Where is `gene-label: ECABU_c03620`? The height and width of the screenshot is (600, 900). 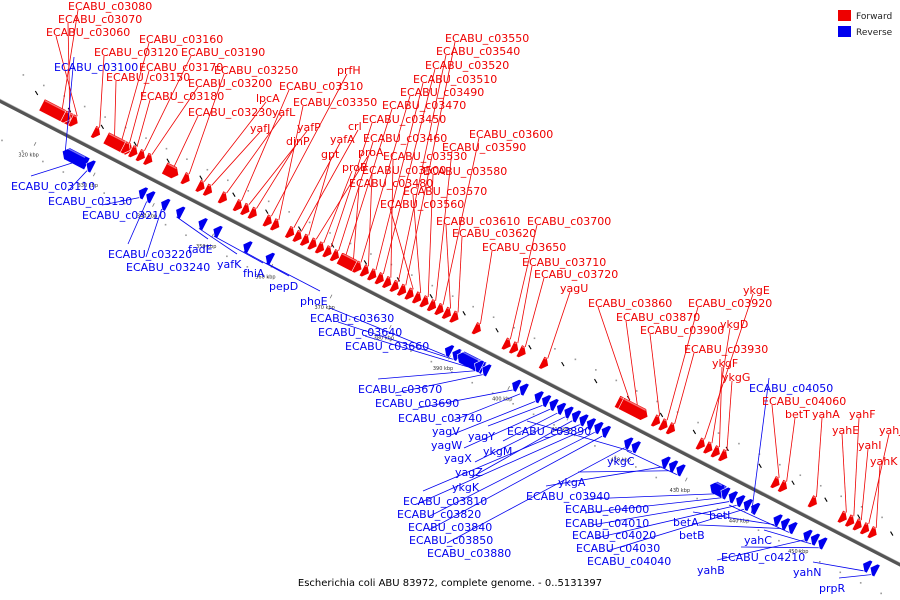
gene-label: ECABU_c03620 is located at coordinates (494, 233).